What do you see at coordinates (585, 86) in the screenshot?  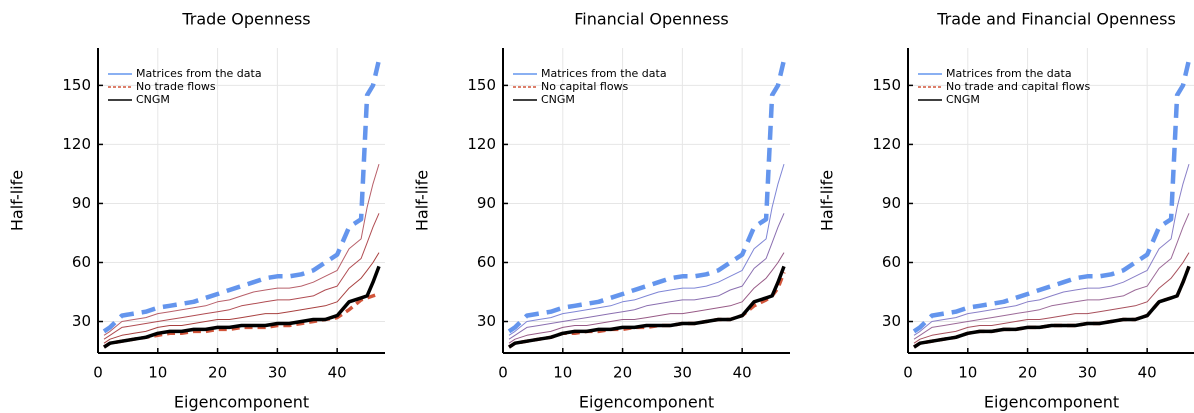 I see `legend-label: No capital flows` at bounding box center [585, 86].